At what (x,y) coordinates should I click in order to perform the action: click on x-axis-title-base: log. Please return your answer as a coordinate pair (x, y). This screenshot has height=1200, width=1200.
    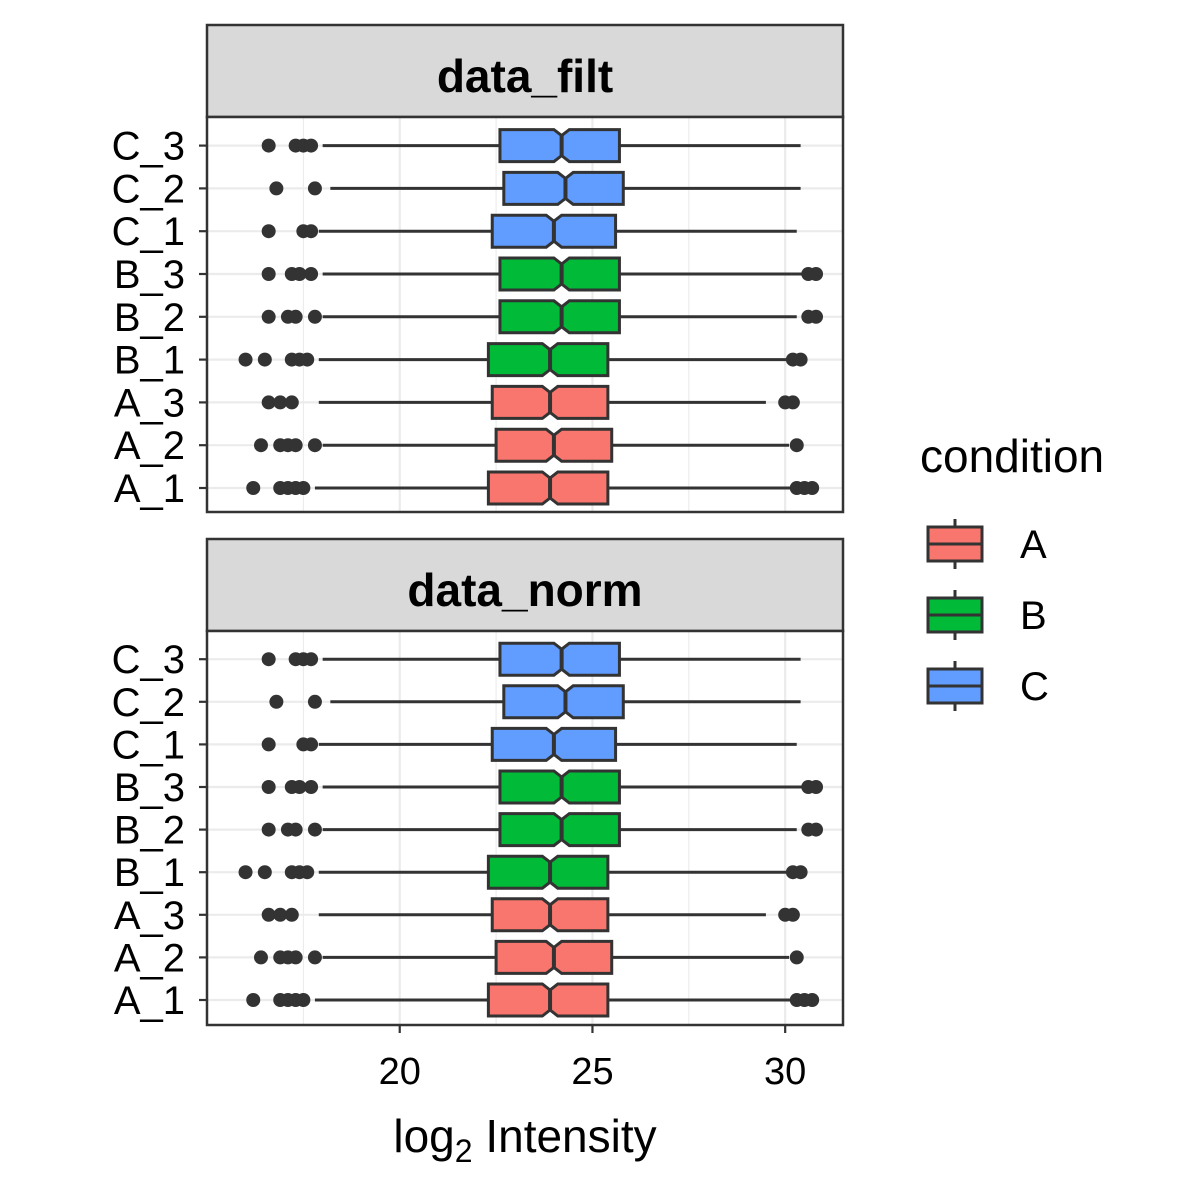
    Looking at the image, I should click on (423, 1136).